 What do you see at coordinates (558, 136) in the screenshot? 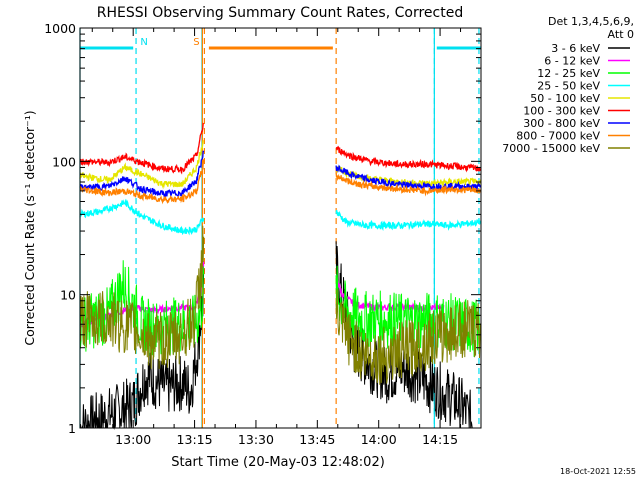
I see `legend-label: 800 - 7000 keV` at bounding box center [558, 136].